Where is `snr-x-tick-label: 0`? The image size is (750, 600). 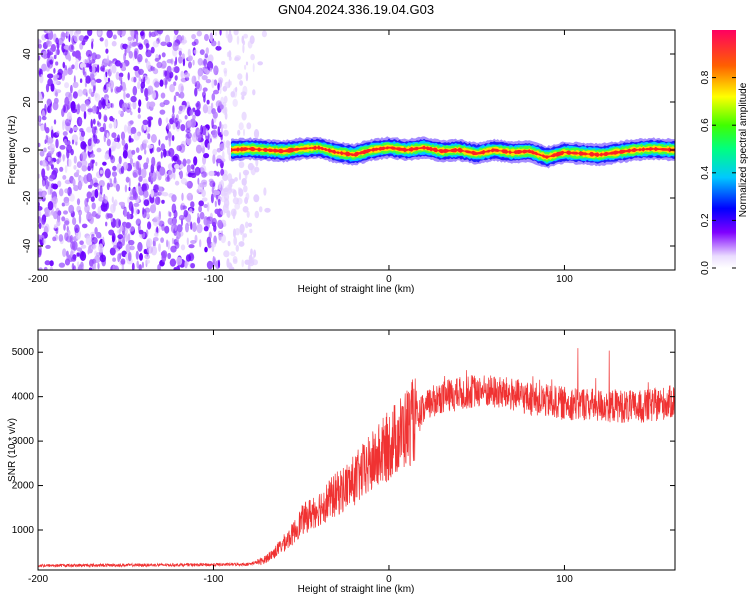 snr-x-tick-label: 0 is located at coordinates (389, 579).